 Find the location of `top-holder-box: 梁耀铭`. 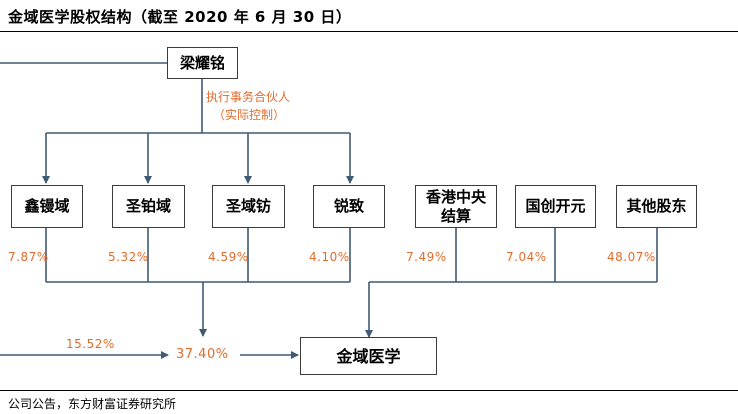

top-holder-box: 梁耀铭 is located at coordinates (202, 63).